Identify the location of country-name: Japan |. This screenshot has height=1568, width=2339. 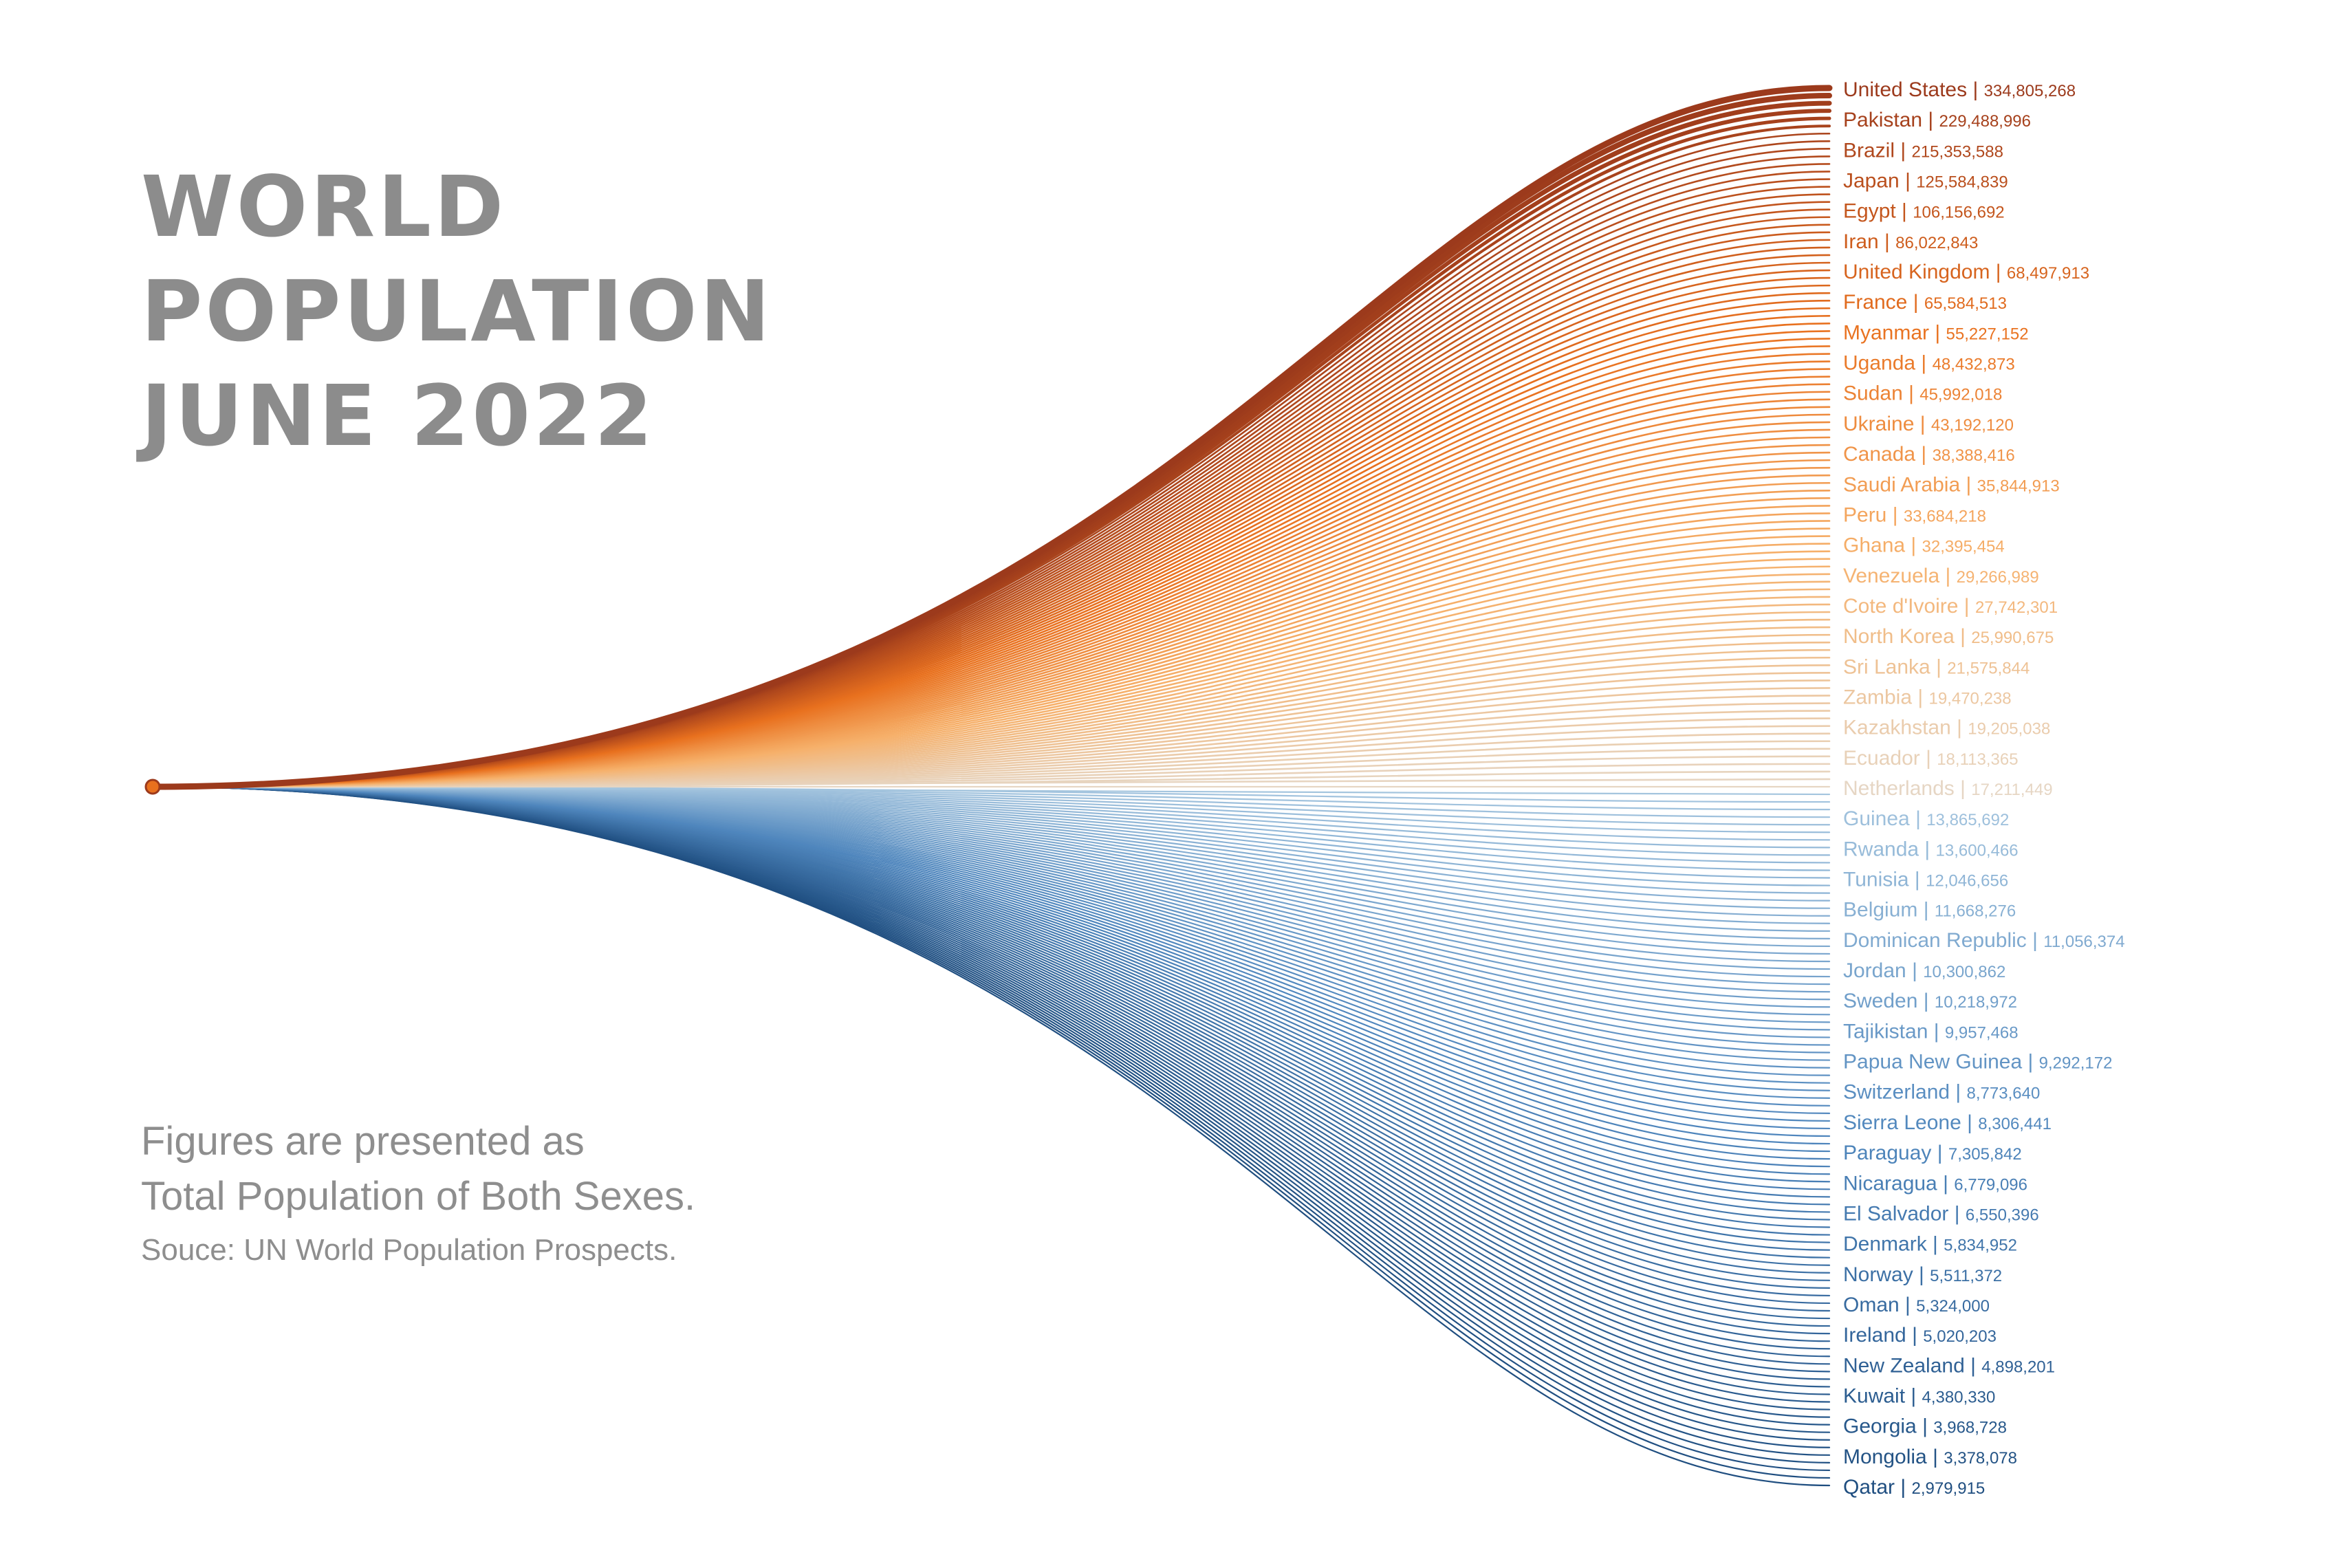
(1879, 181).